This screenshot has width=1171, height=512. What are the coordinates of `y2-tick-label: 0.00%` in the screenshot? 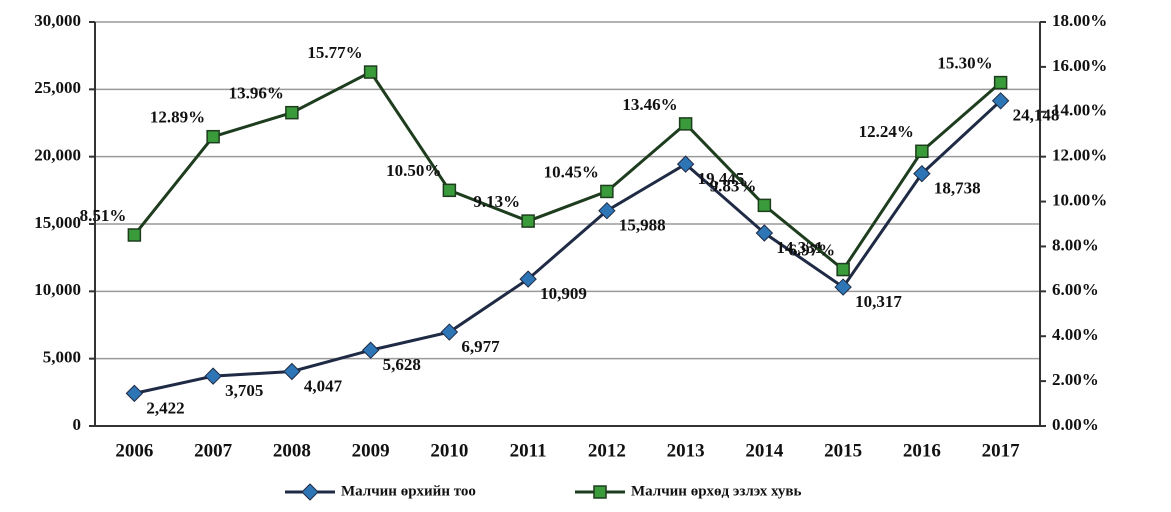 It's located at (1075, 424).